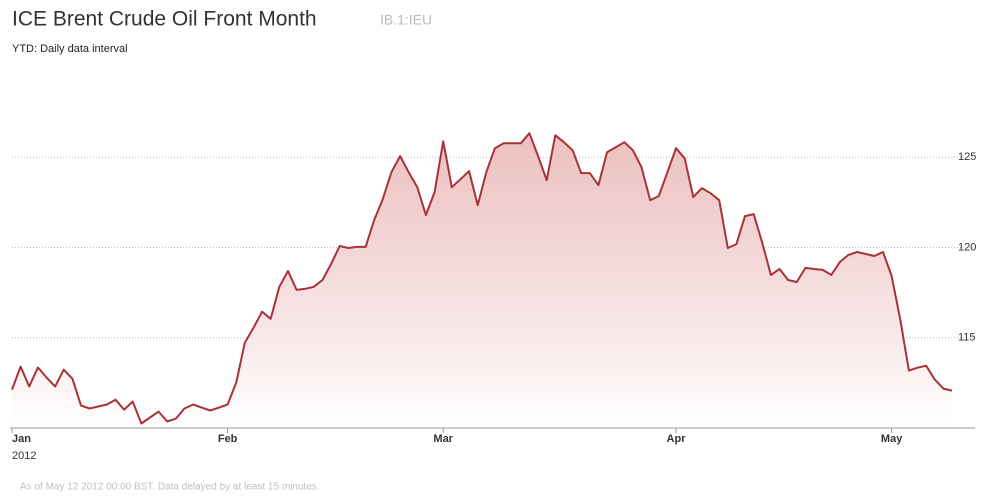 The width and height of the screenshot is (989, 497). I want to click on y-tick-label: 120, so click(967, 247).